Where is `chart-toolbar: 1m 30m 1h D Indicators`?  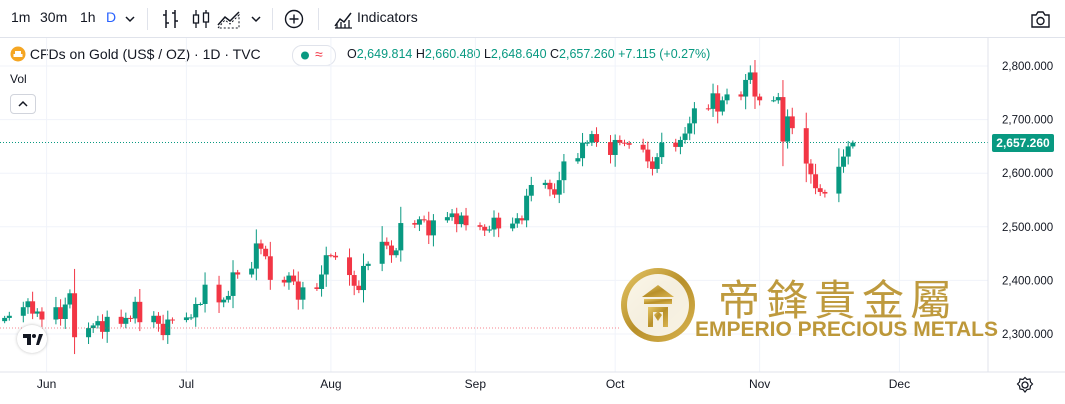 chart-toolbar: 1m 30m 1h D Indicators is located at coordinates (532, 19).